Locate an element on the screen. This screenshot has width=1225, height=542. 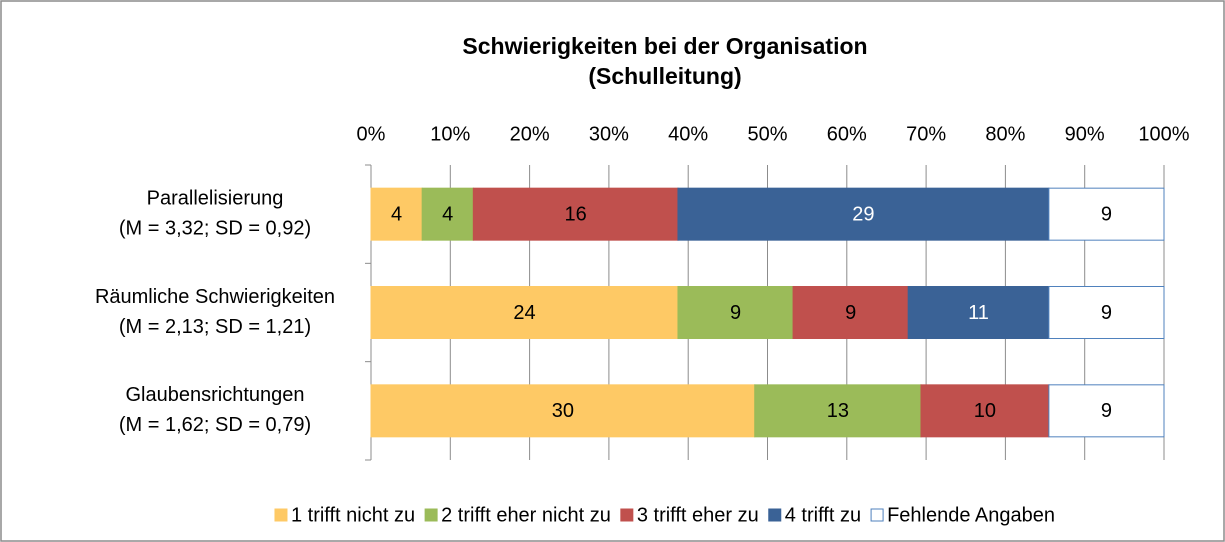
x-tick-label: 30% is located at coordinates (609, 134).